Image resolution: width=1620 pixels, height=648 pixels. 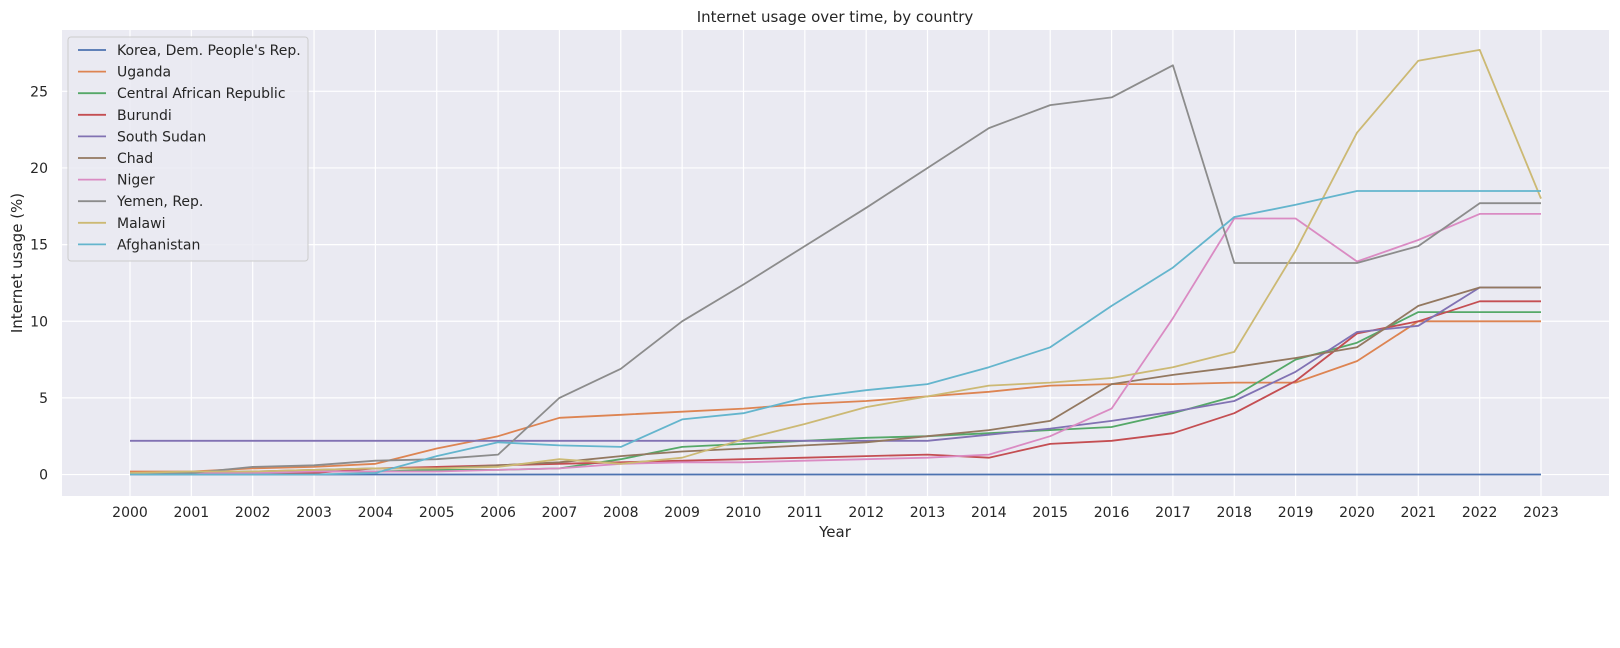 I want to click on legend-label: Korea, Dem. People's Rep., so click(x=209, y=51).